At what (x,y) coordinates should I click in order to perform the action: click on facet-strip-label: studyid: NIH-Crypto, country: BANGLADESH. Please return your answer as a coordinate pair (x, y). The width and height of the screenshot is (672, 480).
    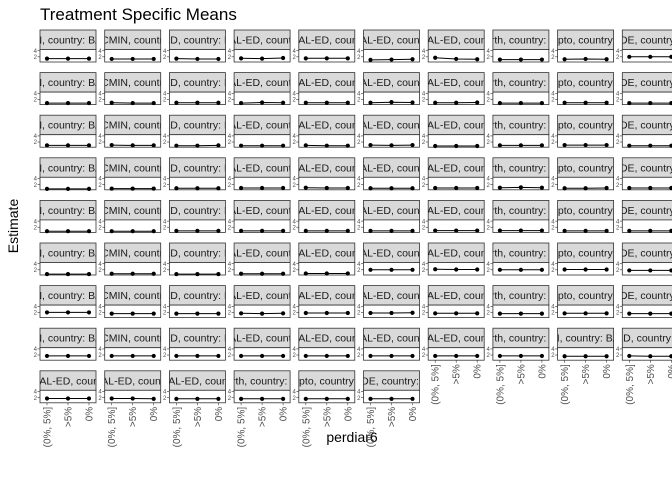
    Looking at the image, I should click on (576, 126).